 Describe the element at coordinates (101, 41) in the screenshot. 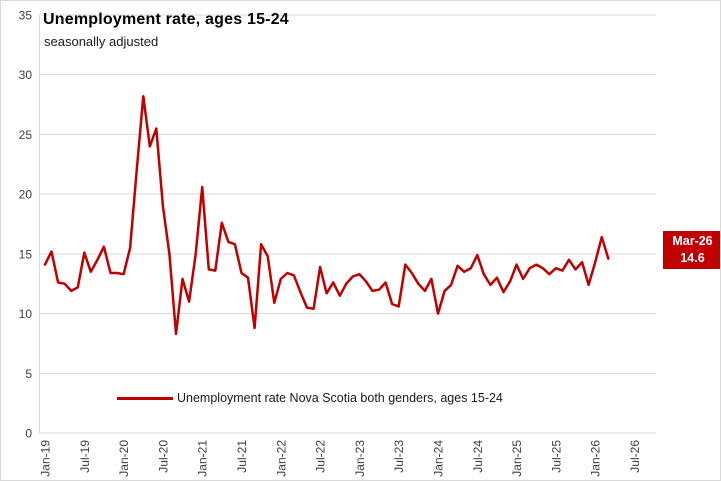

I see `chart-subtitle: seasonally adjusted` at that location.